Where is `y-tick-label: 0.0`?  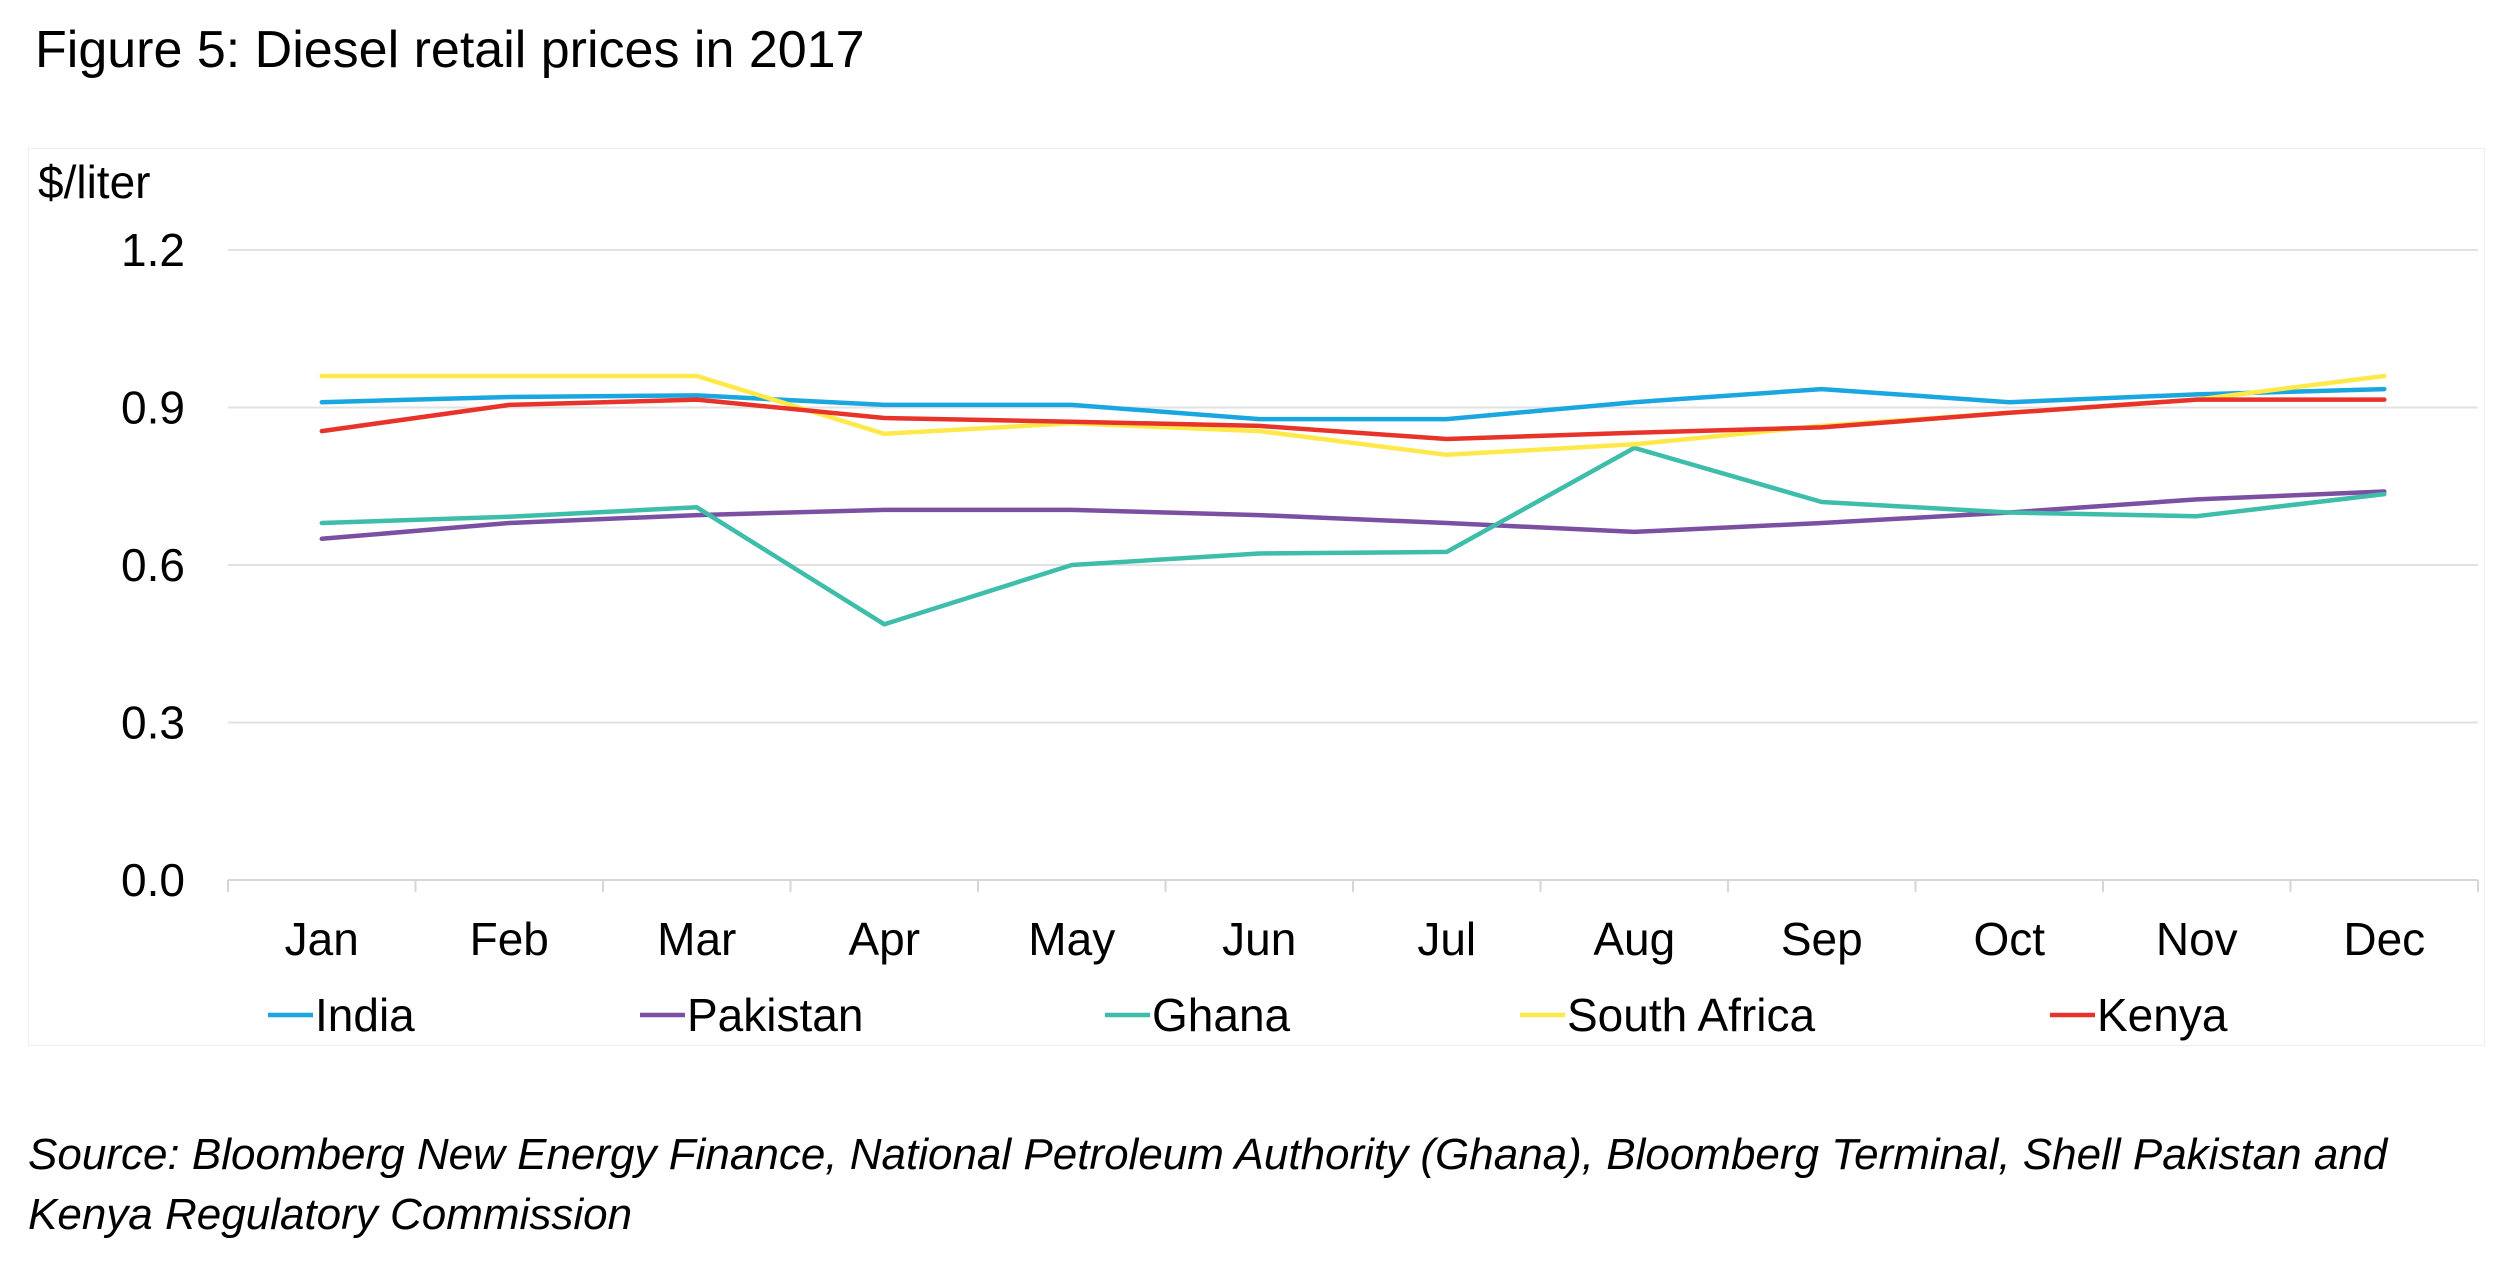 y-tick-label: 0.0 is located at coordinates (153, 880).